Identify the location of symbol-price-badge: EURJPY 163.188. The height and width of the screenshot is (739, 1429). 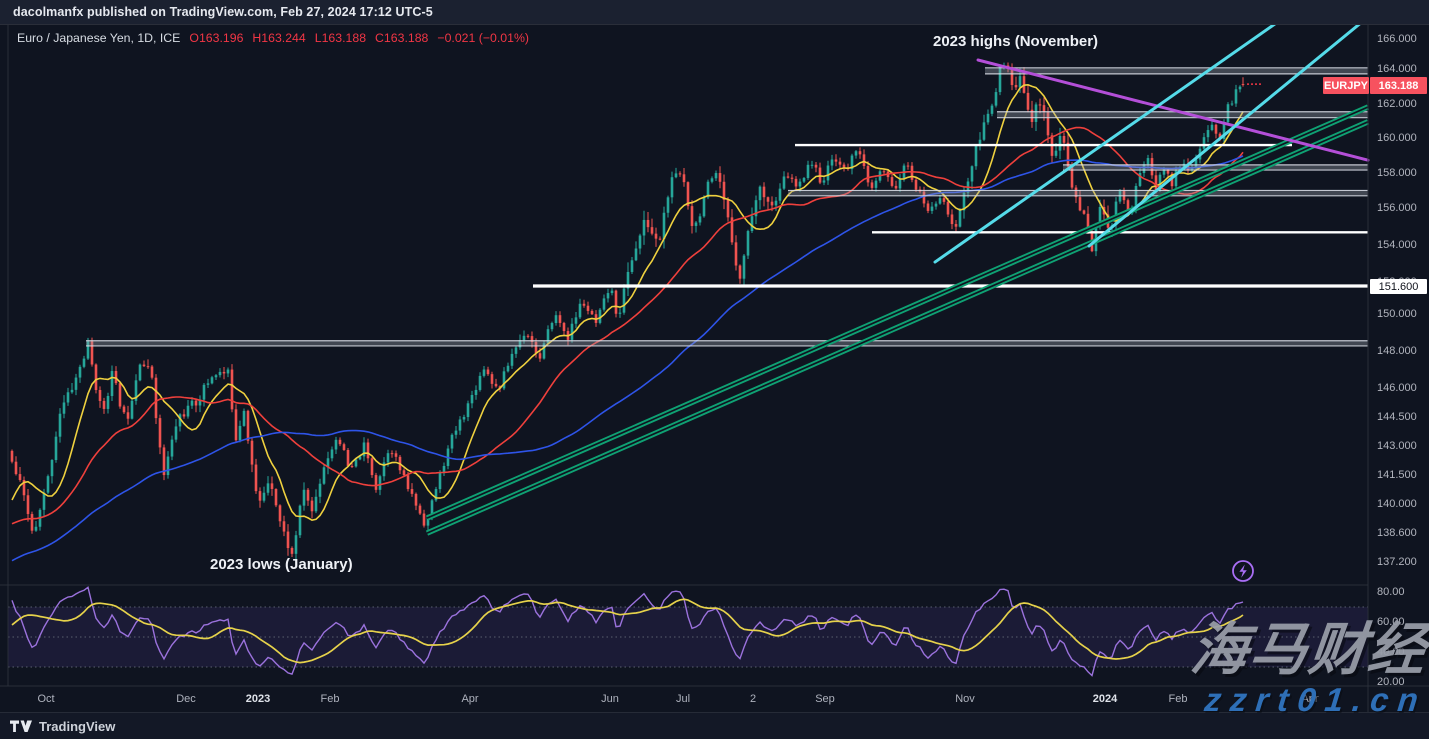
(1375, 85).